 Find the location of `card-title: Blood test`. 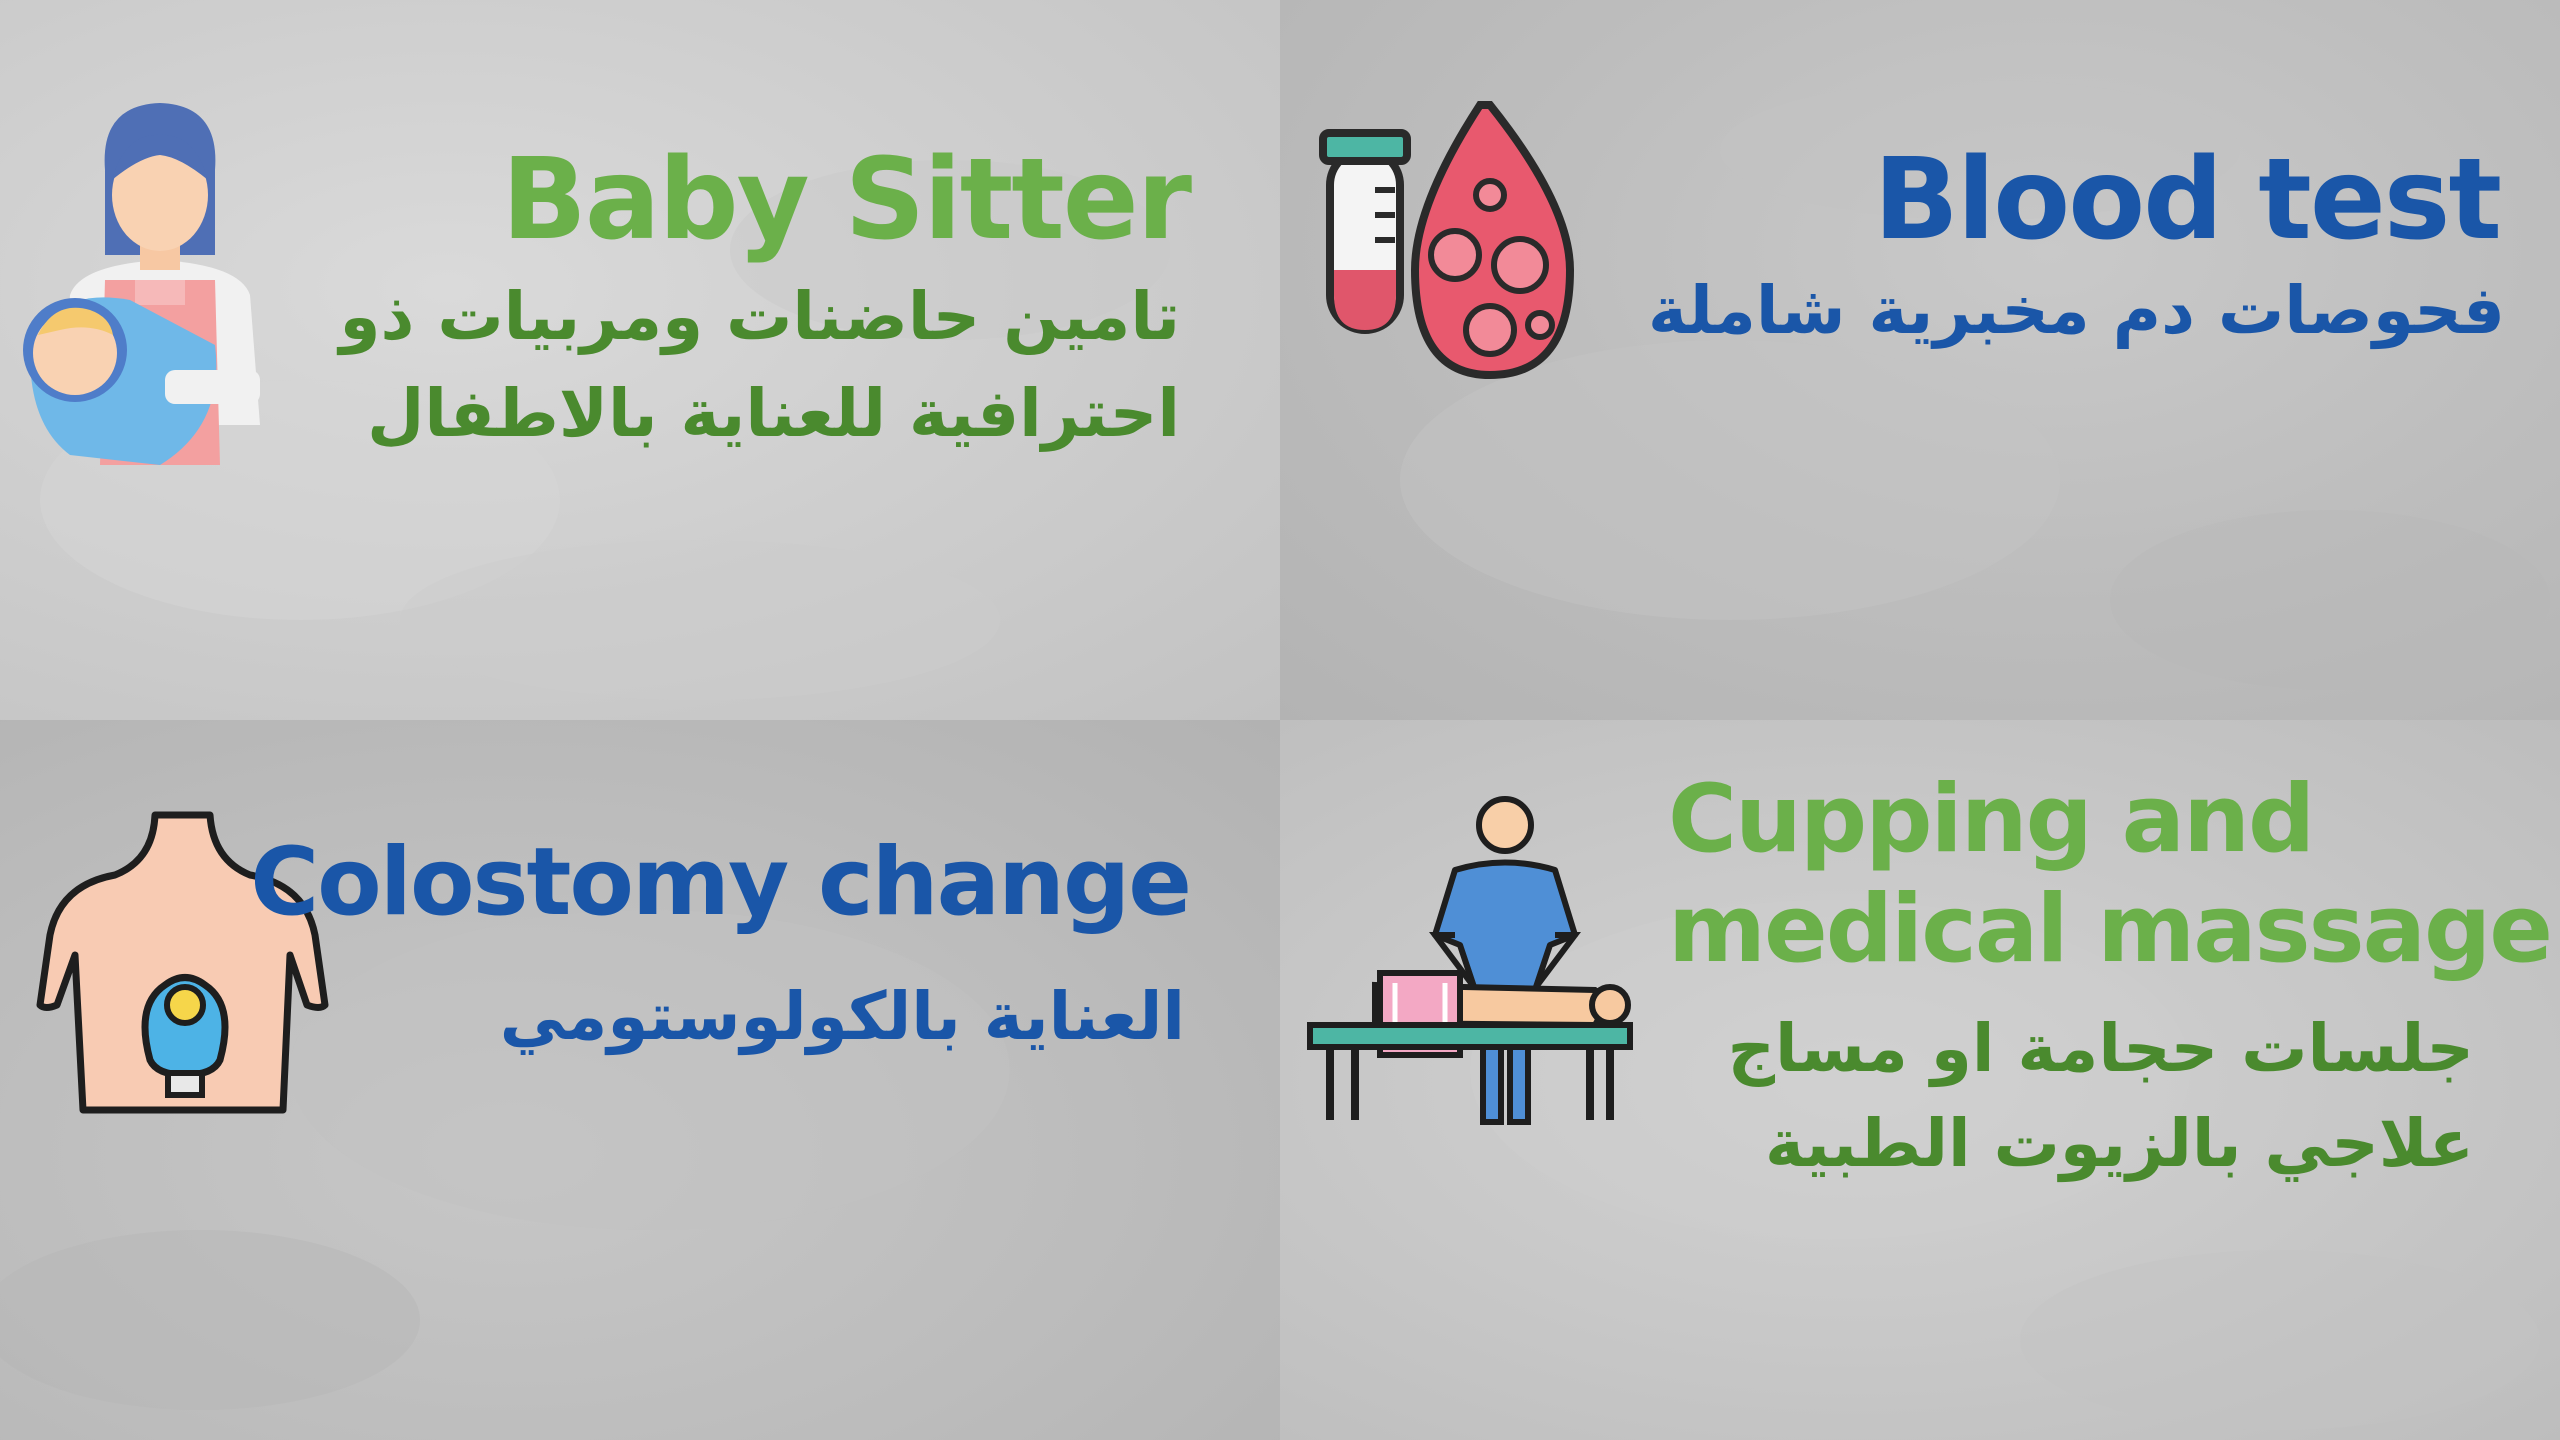

card-title: Blood test is located at coordinates (2187, 200).